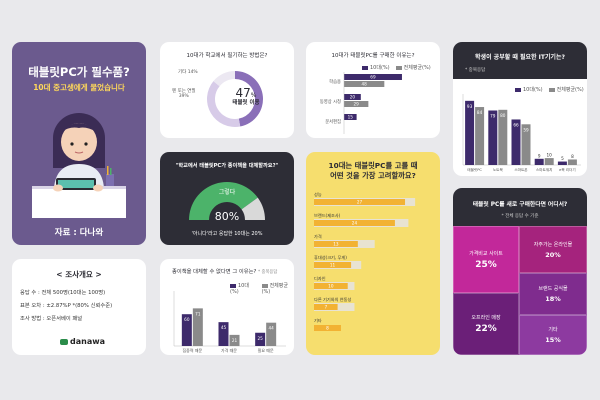  I want to click on bar-value-label: 45, so click(224, 327).